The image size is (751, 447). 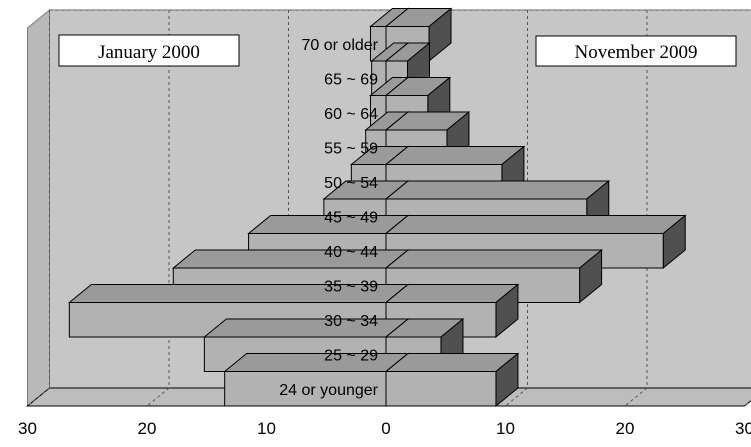 I want to click on category-label: 24 or younger, so click(x=328, y=390).